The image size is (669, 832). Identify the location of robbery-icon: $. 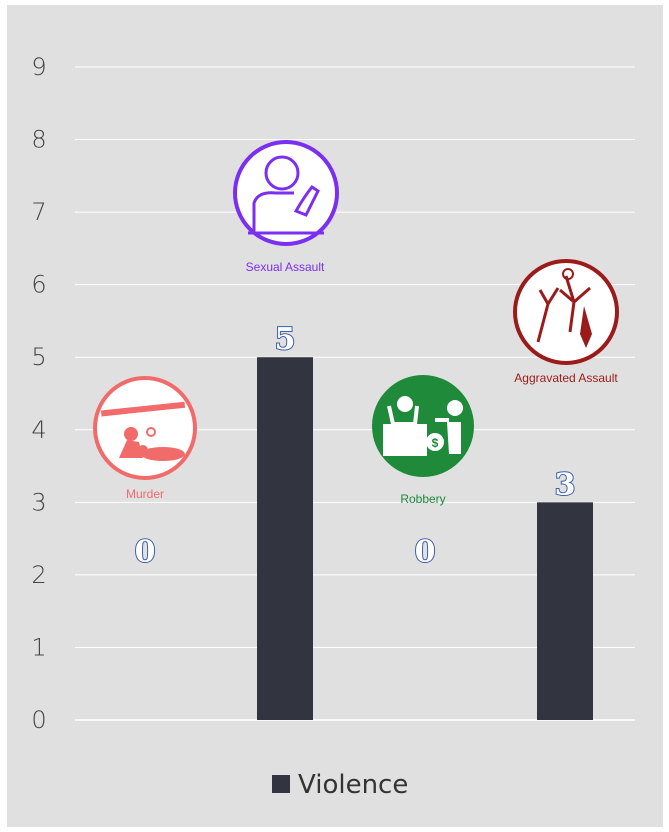
(423, 426).